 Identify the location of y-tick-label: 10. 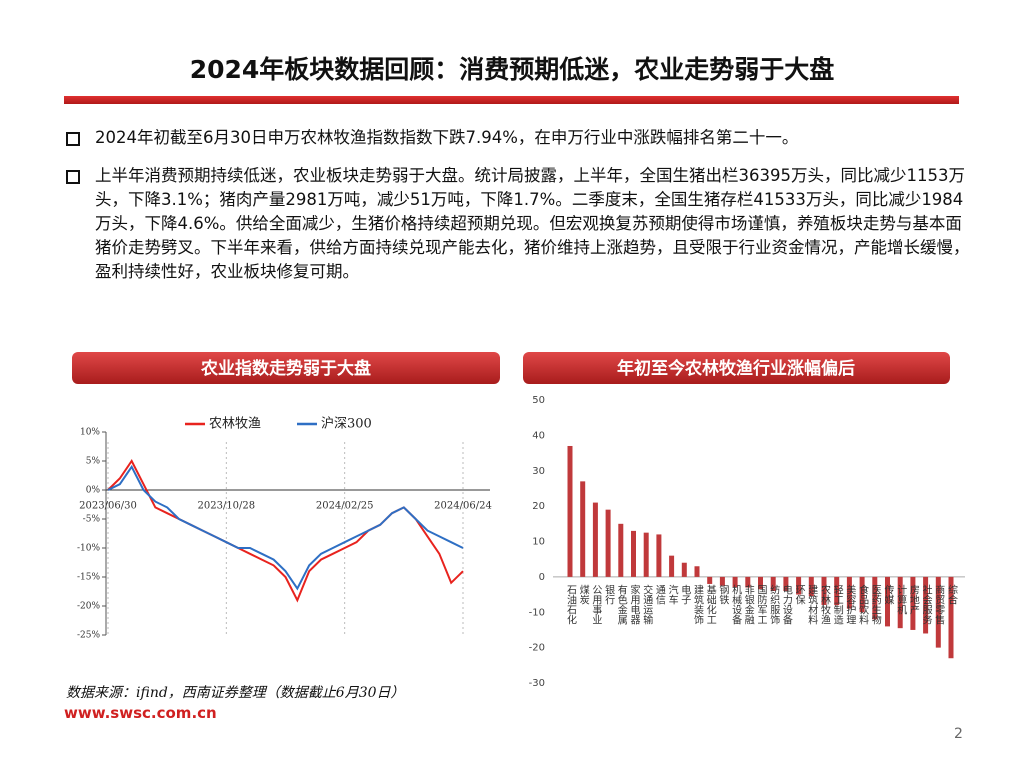
(538, 542).